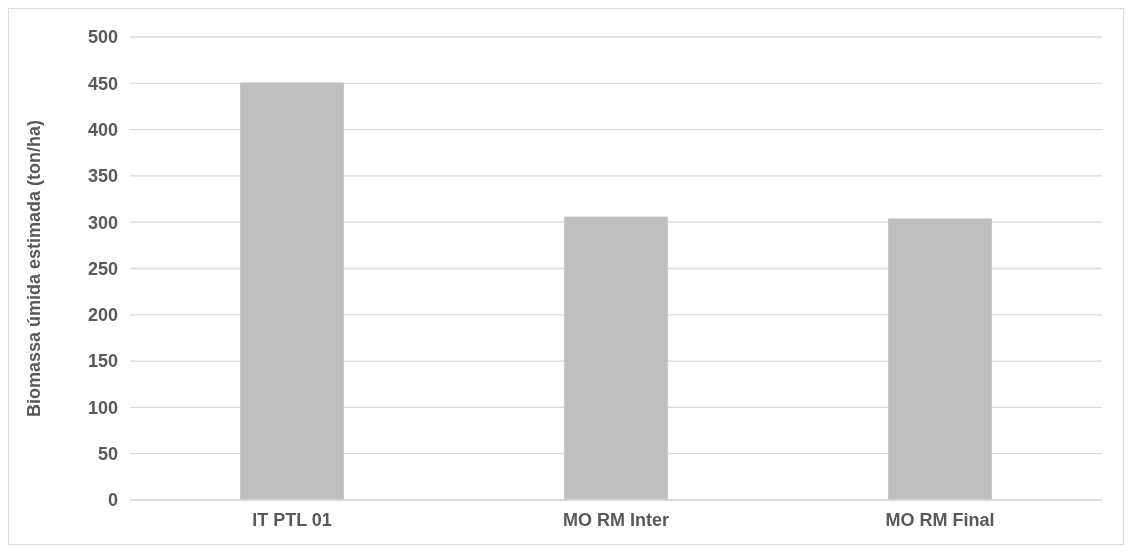 The image size is (1132, 553). I want to click on y-tick-label: 200, so click(102, 315).